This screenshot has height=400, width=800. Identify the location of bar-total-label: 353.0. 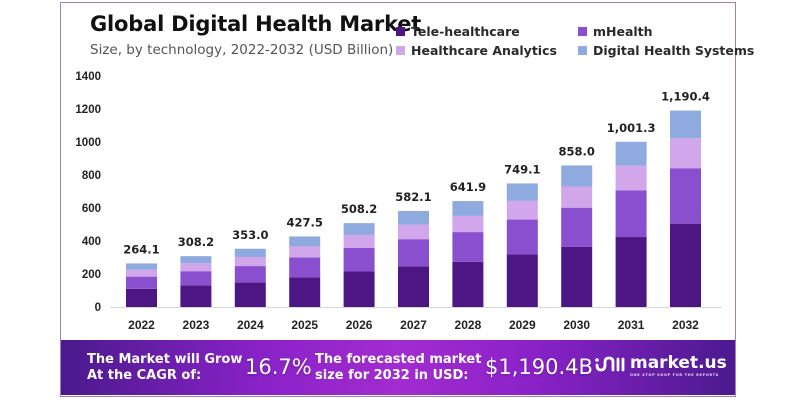
(250, 235).